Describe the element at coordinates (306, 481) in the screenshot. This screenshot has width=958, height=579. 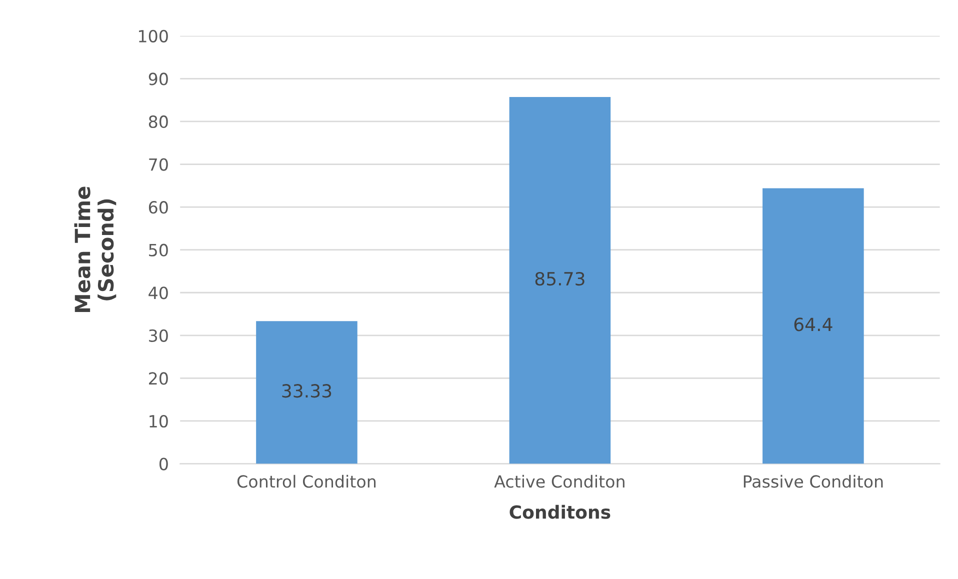
I see `x-tick-label: Control Conditon` at that location.